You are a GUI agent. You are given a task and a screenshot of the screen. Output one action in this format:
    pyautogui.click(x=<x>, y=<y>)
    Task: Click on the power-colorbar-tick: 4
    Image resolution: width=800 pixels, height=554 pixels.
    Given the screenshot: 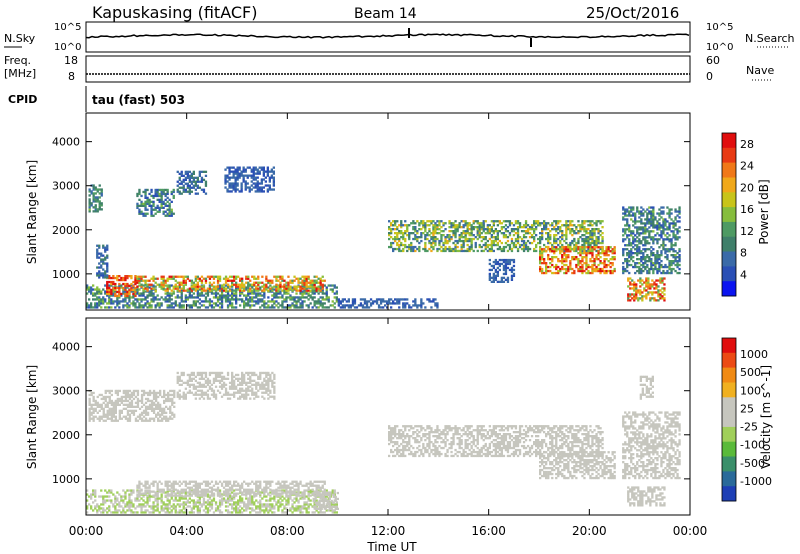 What is the action you would take?
    pyautogui.click(x=743, y=274)
    